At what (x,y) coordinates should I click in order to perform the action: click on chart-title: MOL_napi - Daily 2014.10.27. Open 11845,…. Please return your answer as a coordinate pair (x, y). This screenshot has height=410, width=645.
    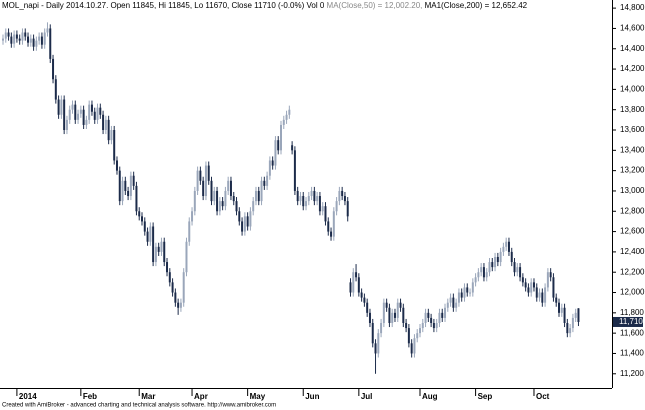
    Looking at the image, I should click on (265, 5).